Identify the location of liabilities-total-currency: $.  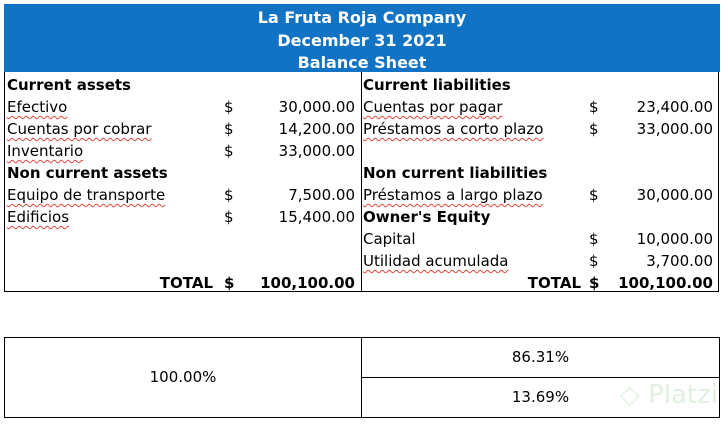
(594, 283).